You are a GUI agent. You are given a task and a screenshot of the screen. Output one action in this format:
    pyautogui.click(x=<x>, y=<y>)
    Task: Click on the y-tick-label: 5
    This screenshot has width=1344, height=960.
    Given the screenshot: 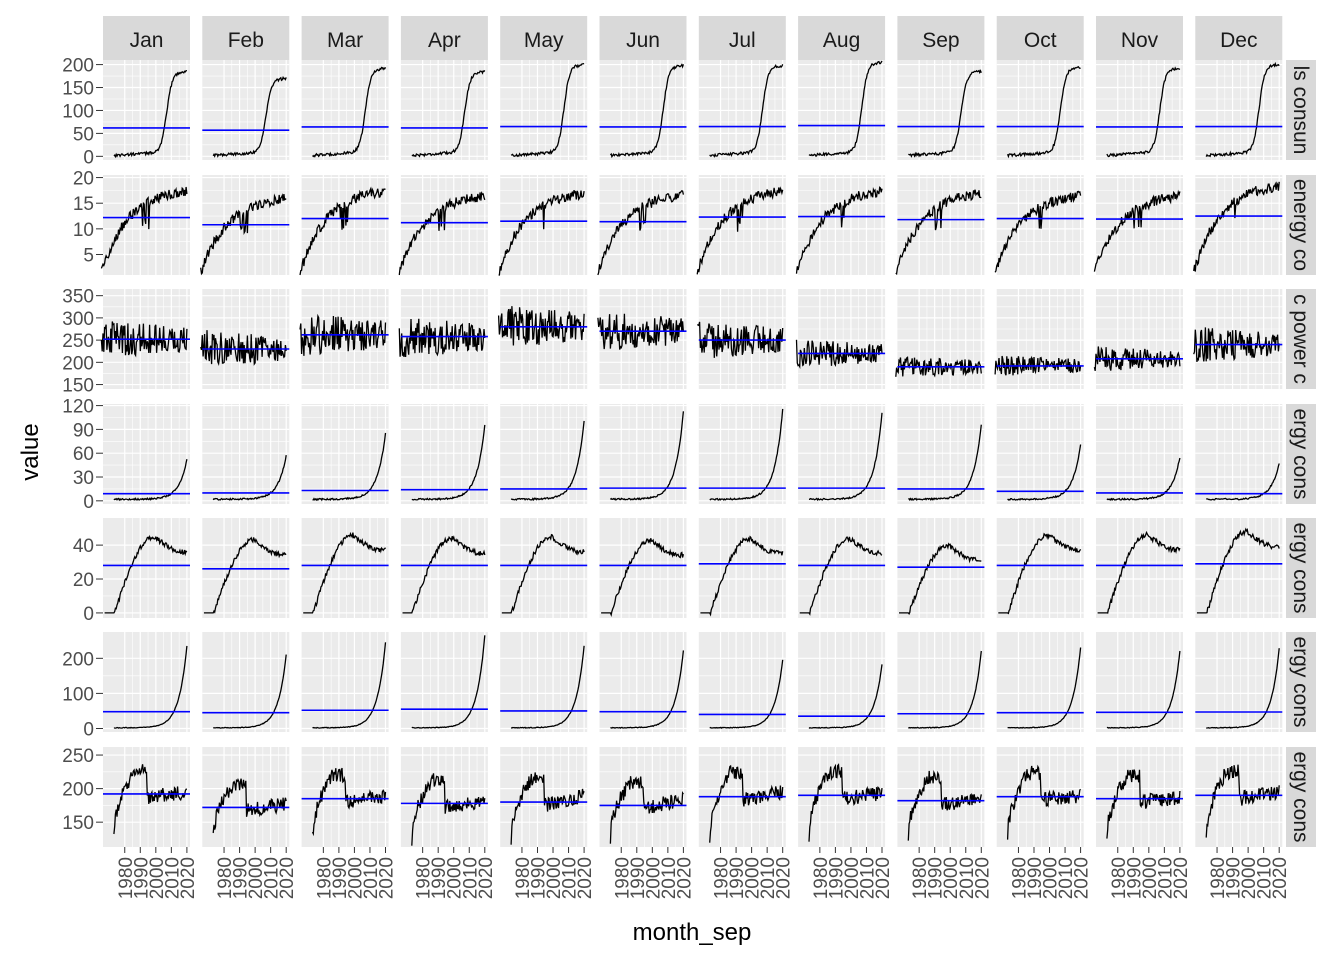 What is the action you would take?
    pyautogui.click(x=88, y=255)
    